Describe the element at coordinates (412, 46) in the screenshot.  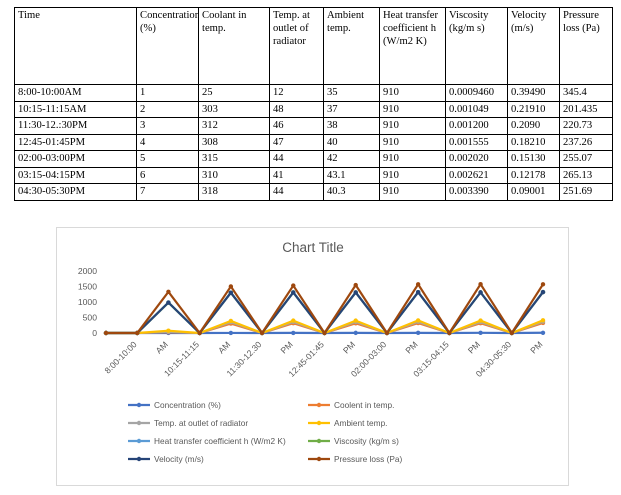
I see `header-heat-transfer-coefficient: Heat transfer coefficient h (W/m2 K)` at that location.